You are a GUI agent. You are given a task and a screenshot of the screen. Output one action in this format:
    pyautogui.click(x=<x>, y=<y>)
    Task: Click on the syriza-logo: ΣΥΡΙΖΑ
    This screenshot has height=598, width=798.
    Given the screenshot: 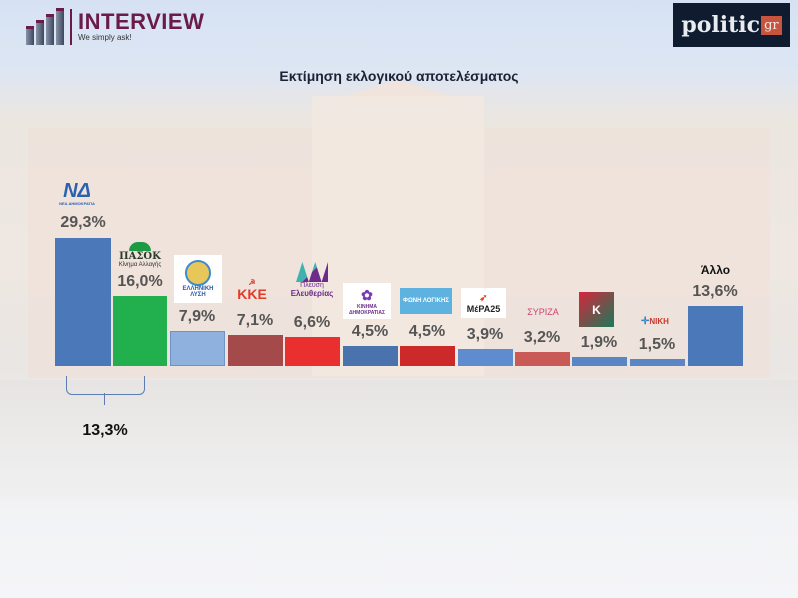 What is the action you would take?
    pyautogui.click(x=543, y=312)
    